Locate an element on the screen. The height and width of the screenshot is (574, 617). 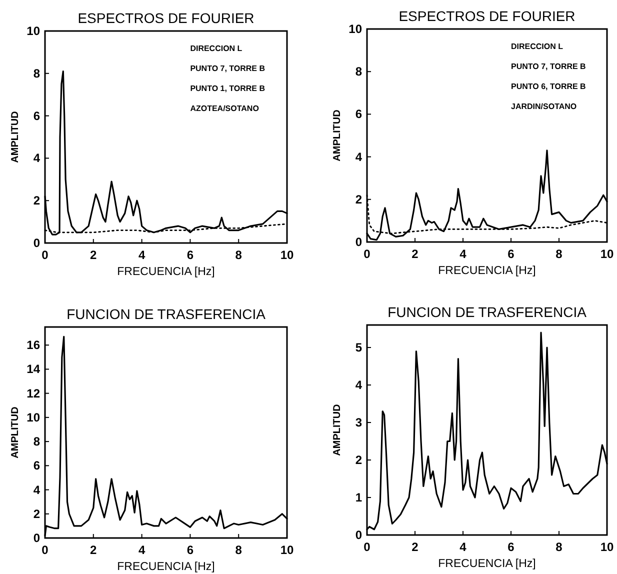
y-tick-label: 16 is located at coordinates (33, 345).